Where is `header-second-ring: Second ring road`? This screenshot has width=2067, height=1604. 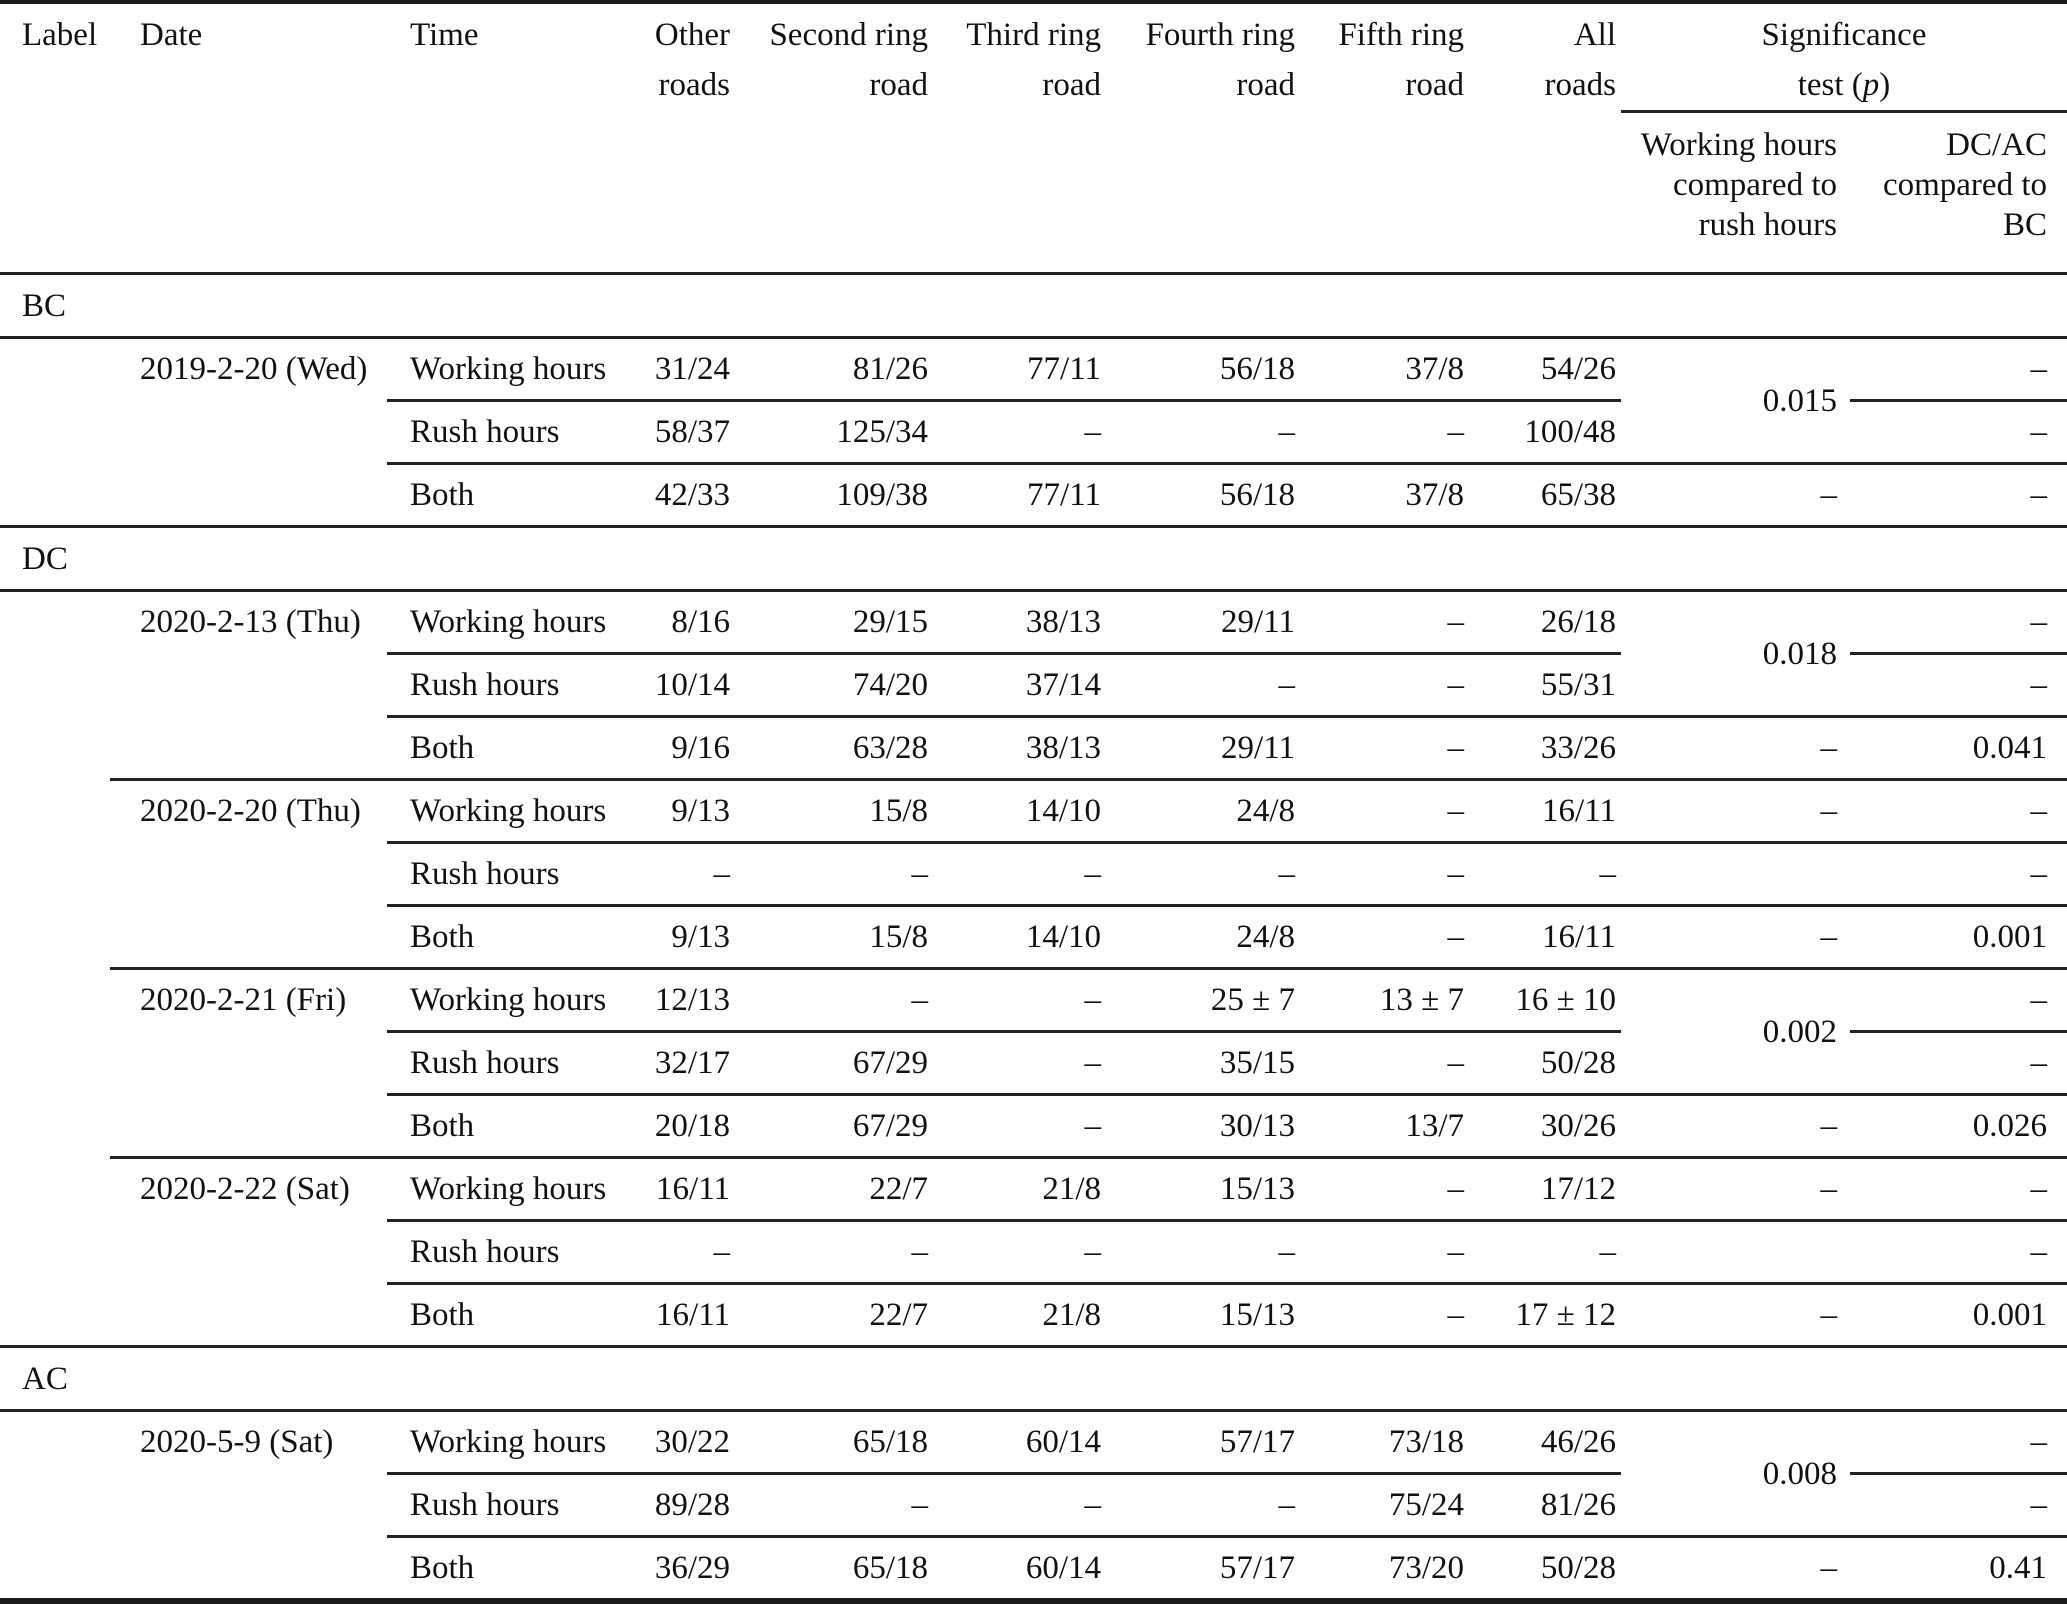 header-second-ring: Second ring road is located at coordinates (848, 60).